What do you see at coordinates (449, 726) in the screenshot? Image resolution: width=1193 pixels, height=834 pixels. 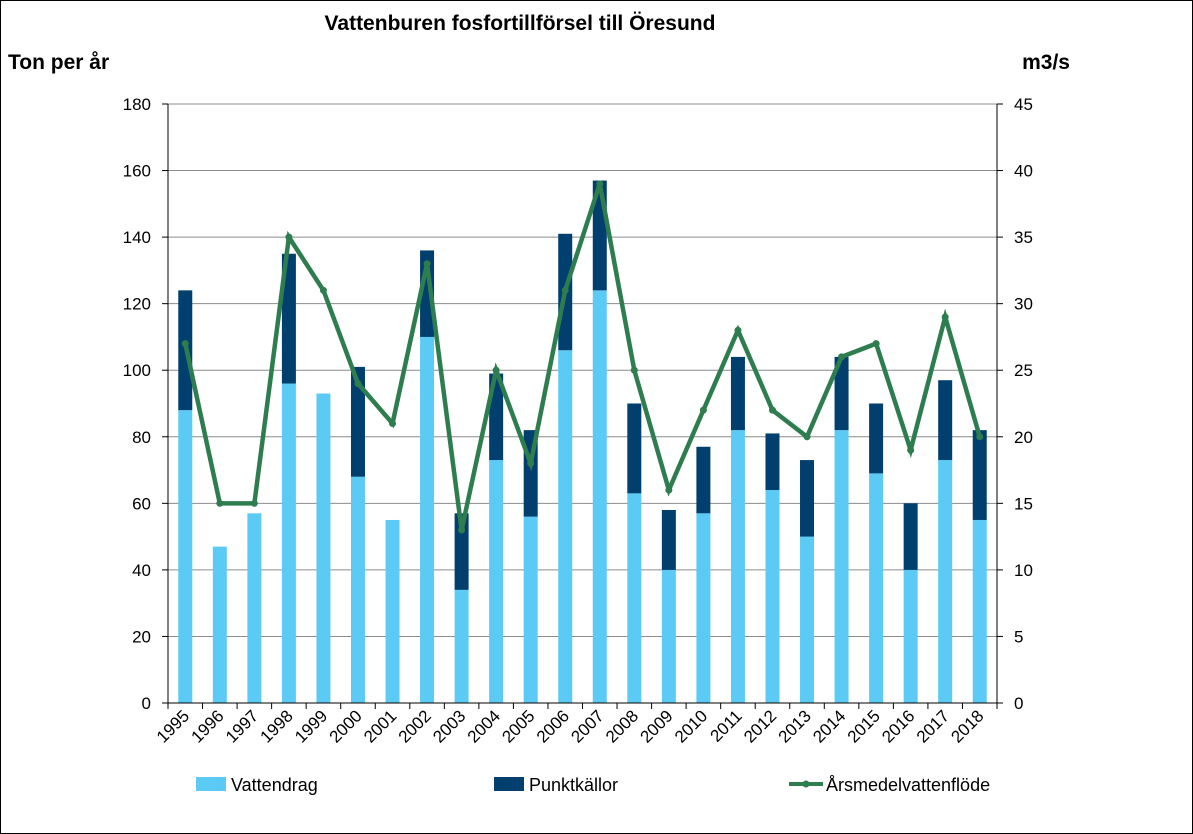 I see `x-axis-tick-label: 2003` at bounding box center [449, 726].